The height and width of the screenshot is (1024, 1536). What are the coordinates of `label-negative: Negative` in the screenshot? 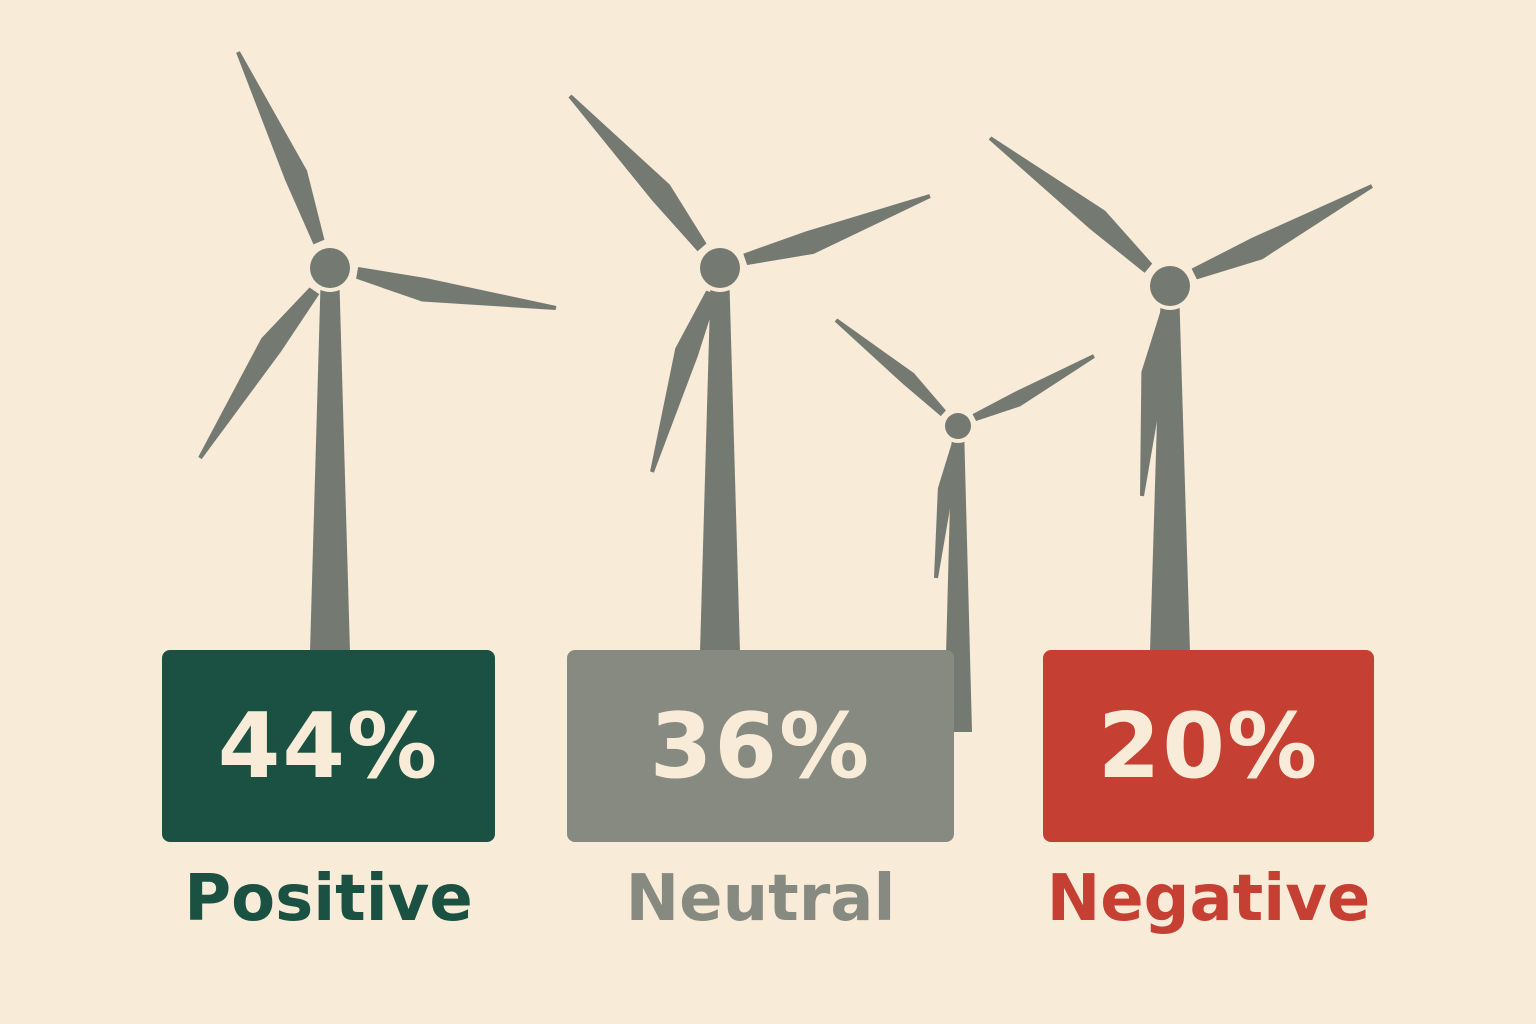 It's located at (1208, 899).